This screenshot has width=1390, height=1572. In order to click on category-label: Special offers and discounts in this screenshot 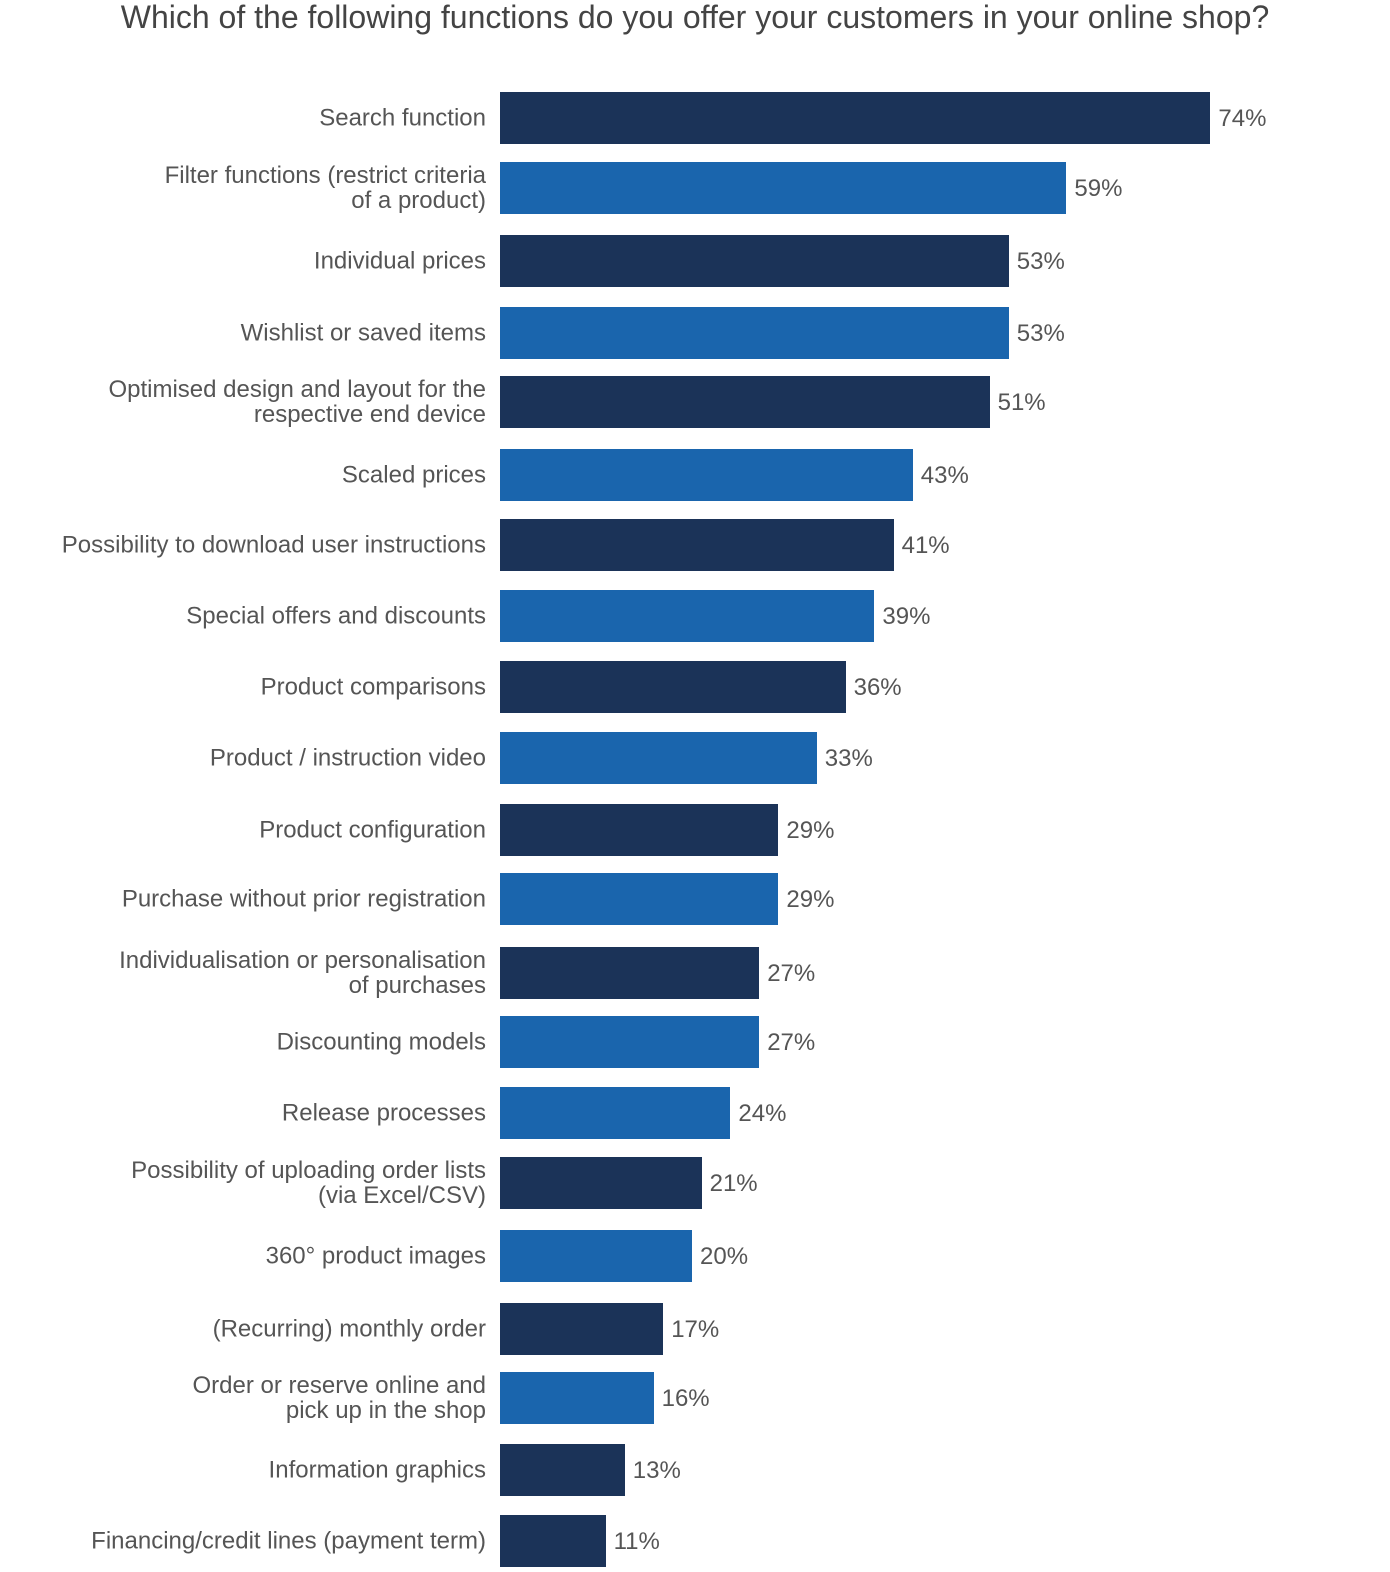, I will do `click(336, 616)`.